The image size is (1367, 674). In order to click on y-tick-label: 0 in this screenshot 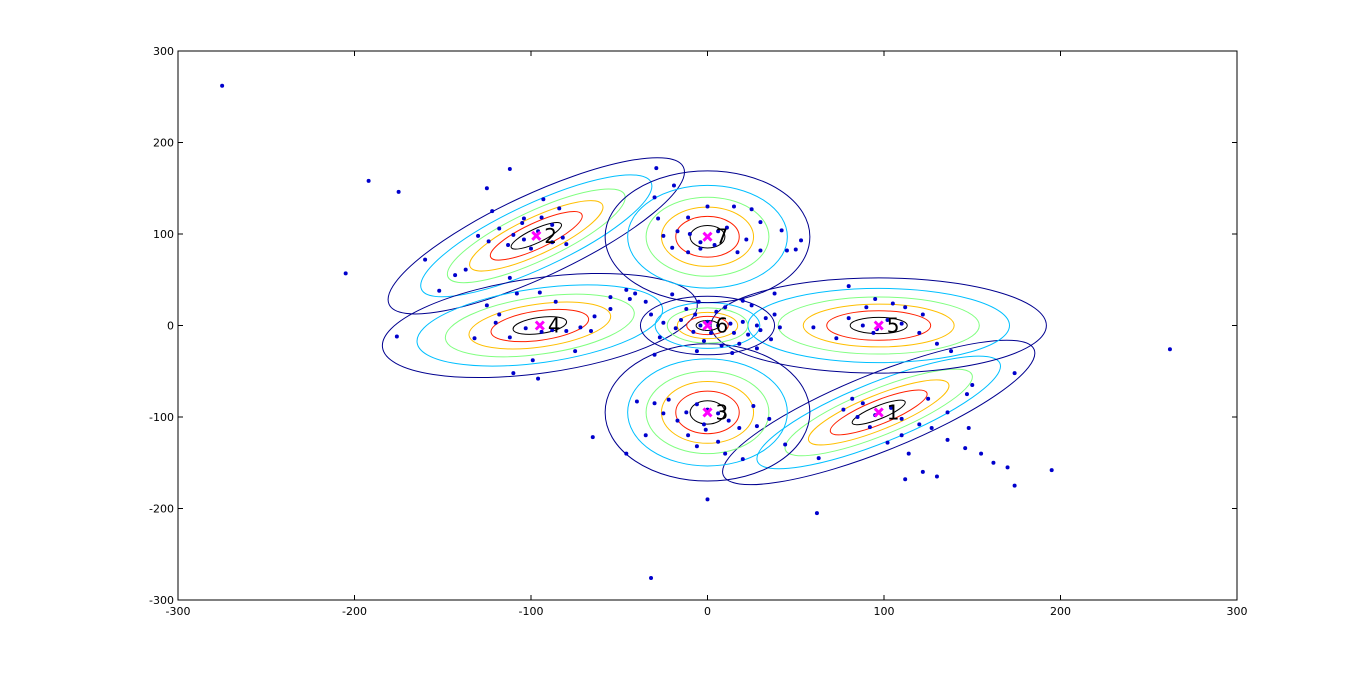, I will do `click(170, 326)`.